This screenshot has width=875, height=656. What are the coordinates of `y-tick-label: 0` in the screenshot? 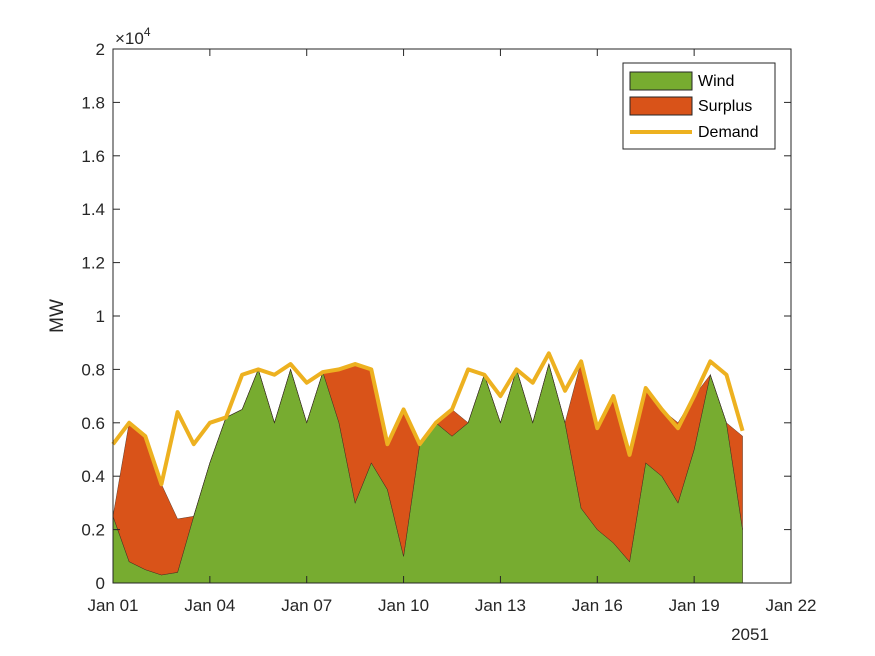 It's located at (100, 583).